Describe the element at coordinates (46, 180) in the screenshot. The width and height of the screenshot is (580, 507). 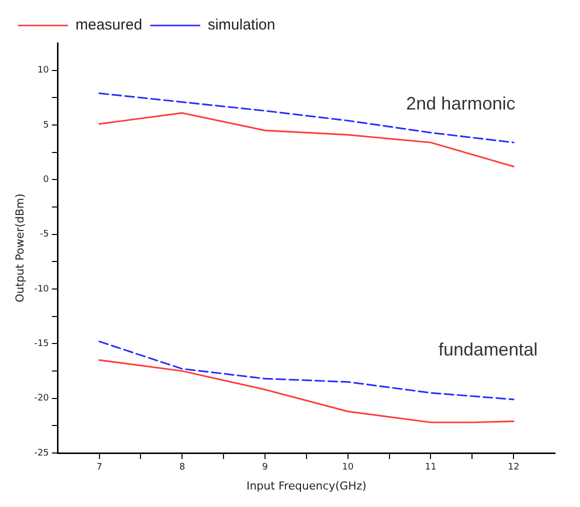
I see `y-tick-label: 0` at that location.